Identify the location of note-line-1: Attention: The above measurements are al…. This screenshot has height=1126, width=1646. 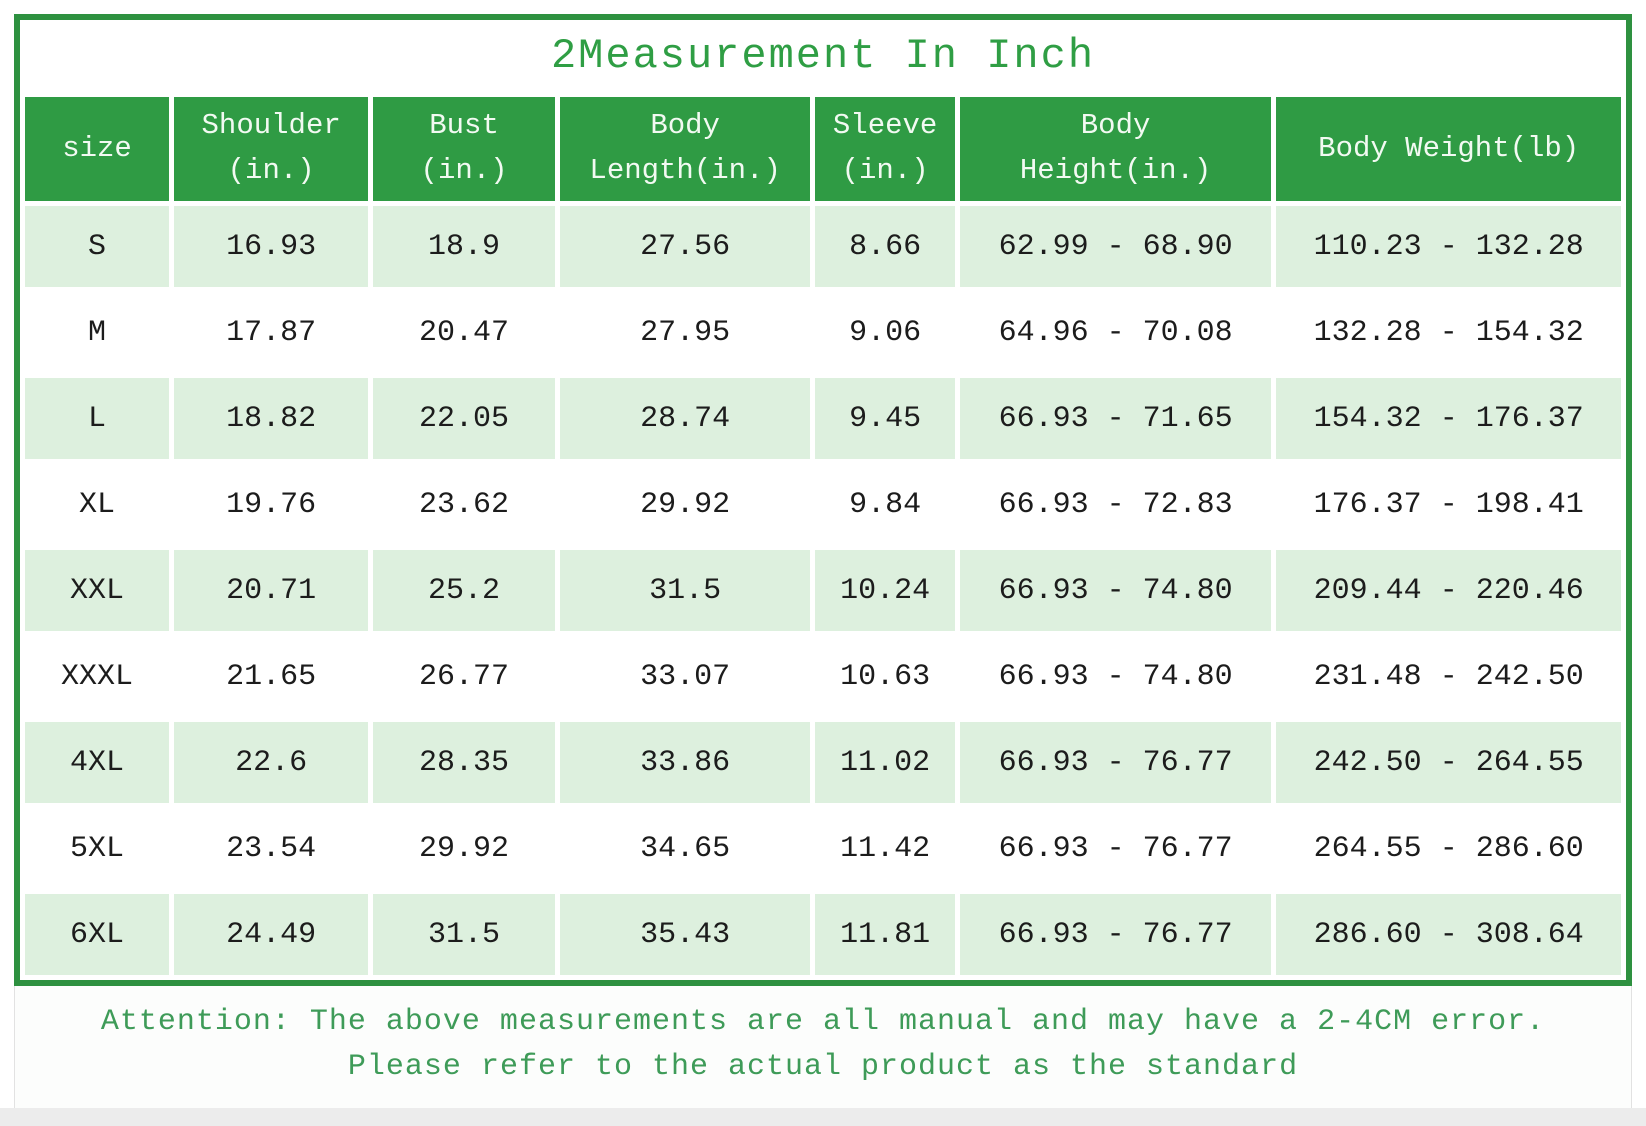
(823, 1022).